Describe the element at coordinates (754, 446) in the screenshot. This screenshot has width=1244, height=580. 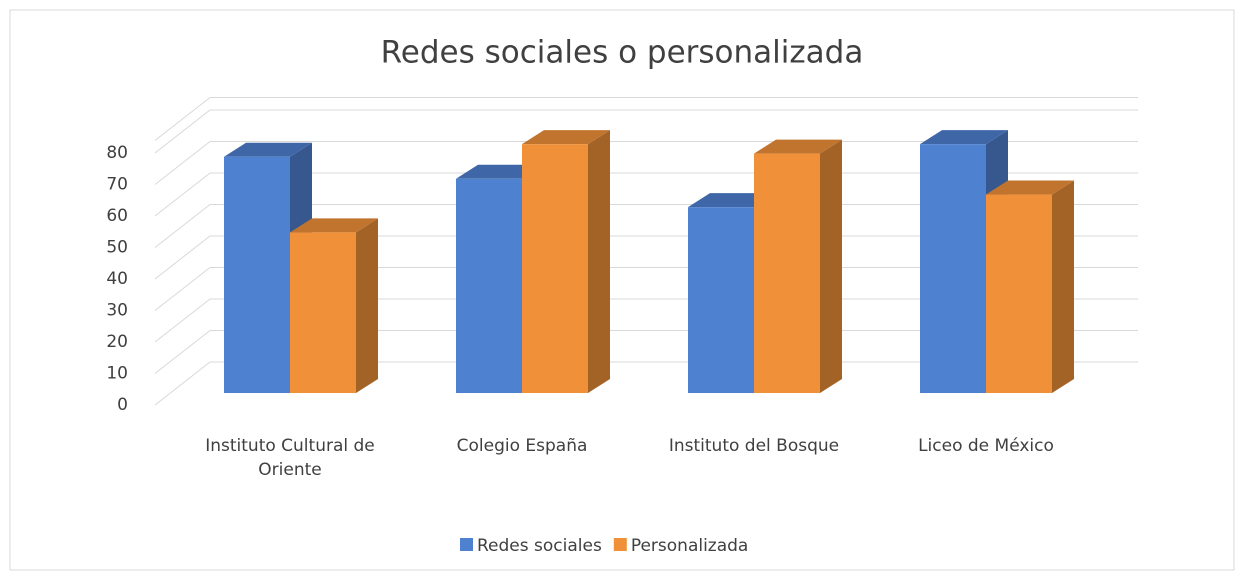
I see `x-tick-label: Instituto del Bosque` at that location.